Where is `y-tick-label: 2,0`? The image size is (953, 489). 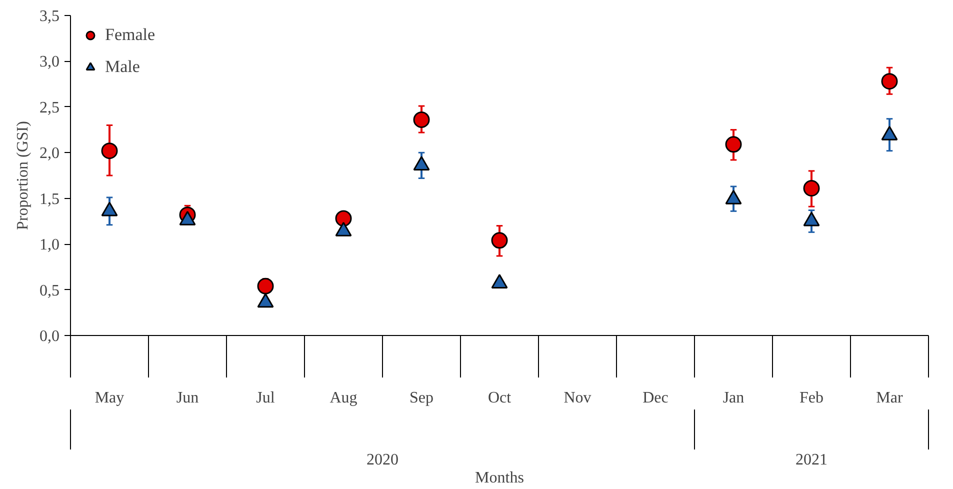 y-tick-label: 2,0 is located at coordinates (50, 153).